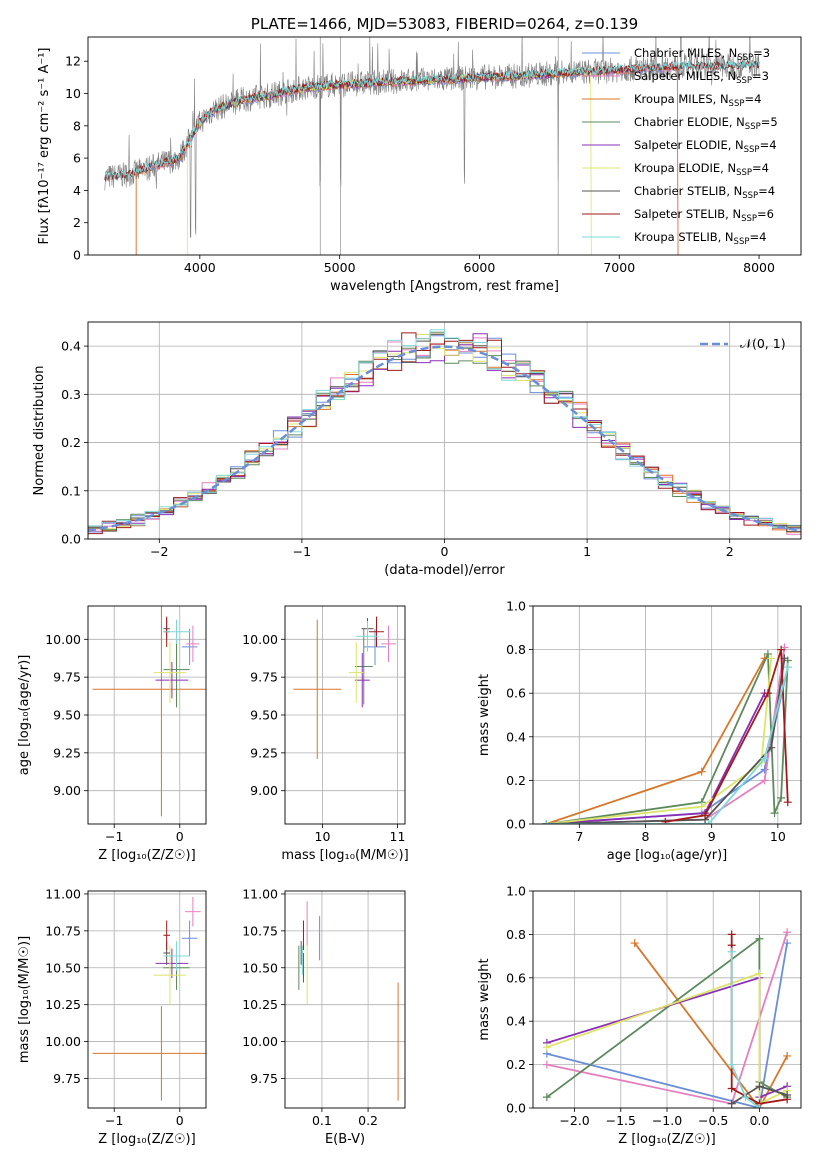 The height and width of the screenshot is (1170, 819). What do you see at coordinates (389, 161) in the screenshot?
I see `model-line-kroupa_elodie` at bounding box center [389, 161].